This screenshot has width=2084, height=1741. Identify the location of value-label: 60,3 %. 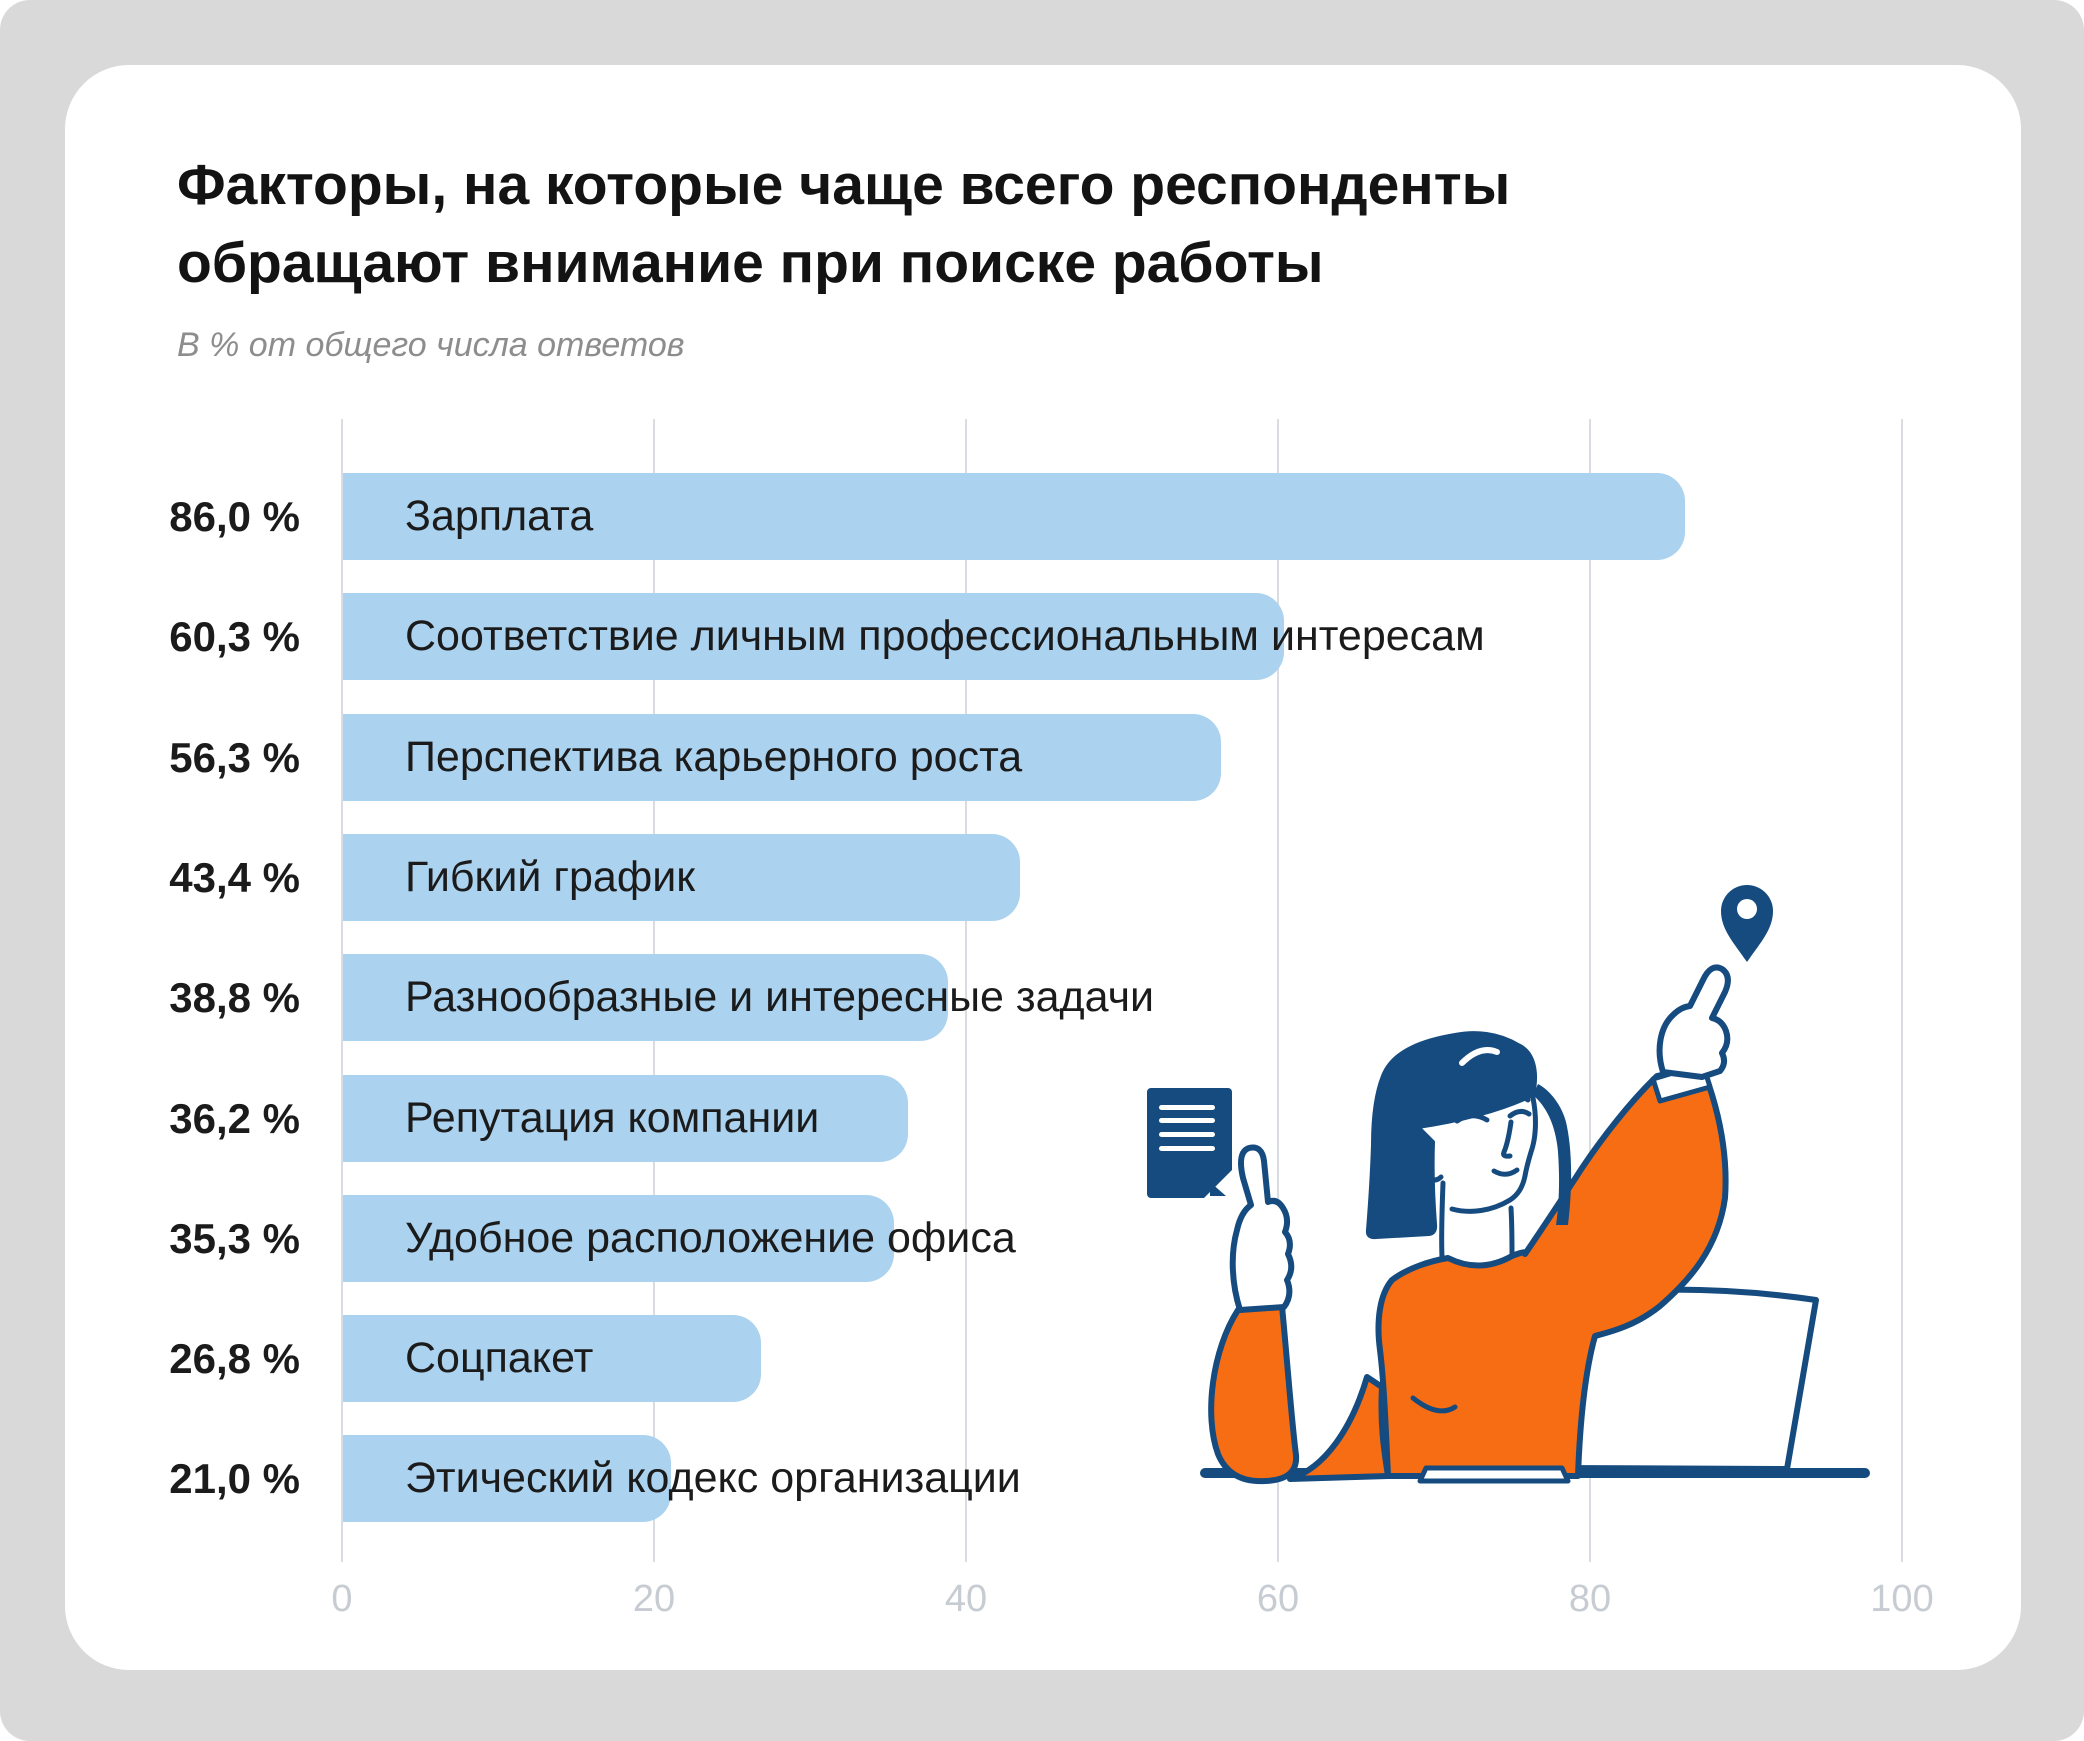
(234, 636).